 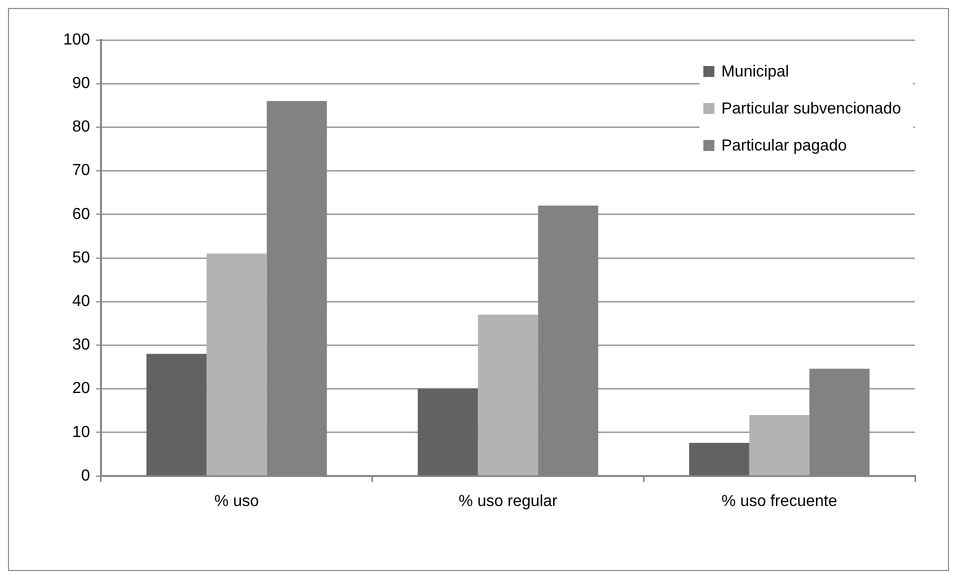 What do you see at coordinates (85, 475) in the screenshot?
I see `y-tick-label: 0` at bounding box center [85, 475].